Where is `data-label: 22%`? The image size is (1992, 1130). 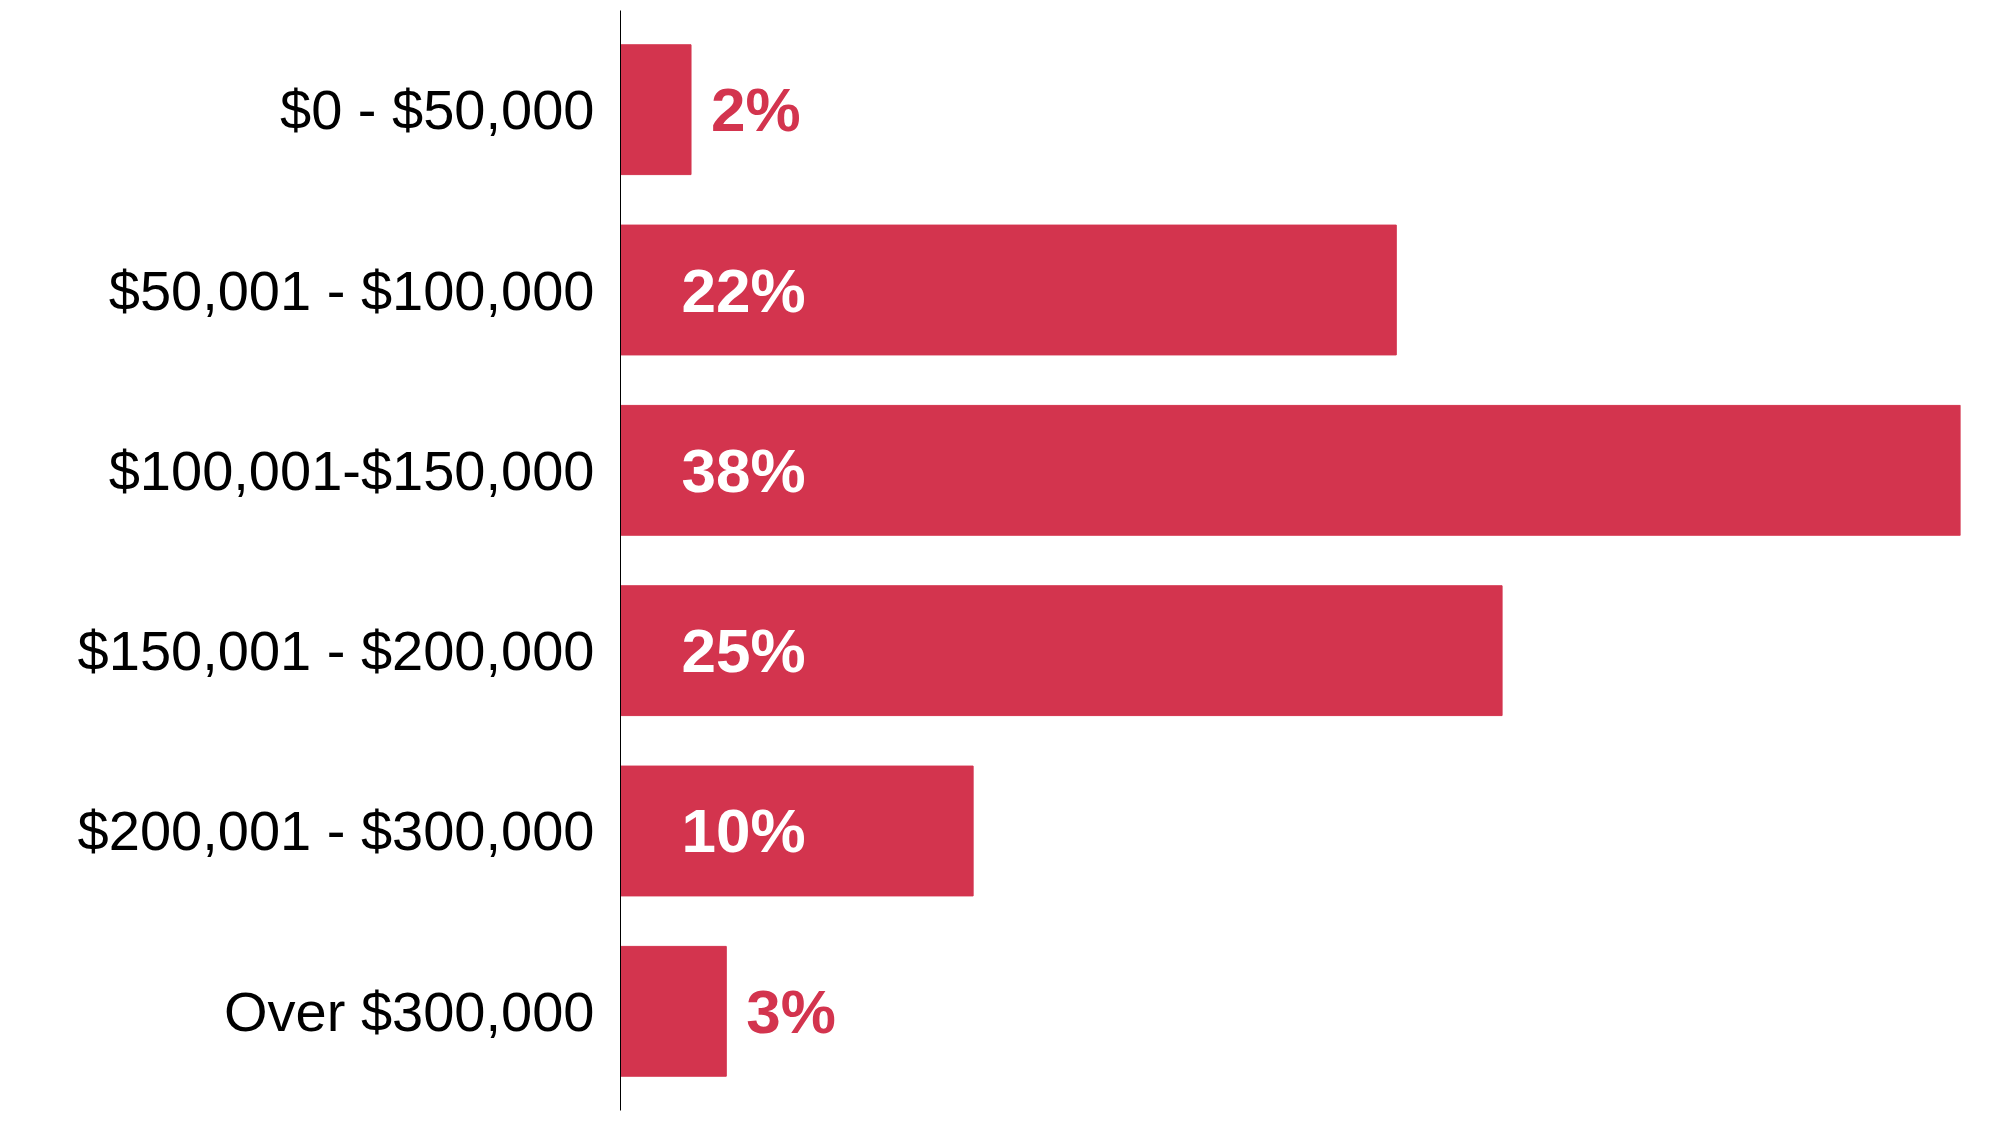
data-label: 22% is located at coordinates (743, 290).